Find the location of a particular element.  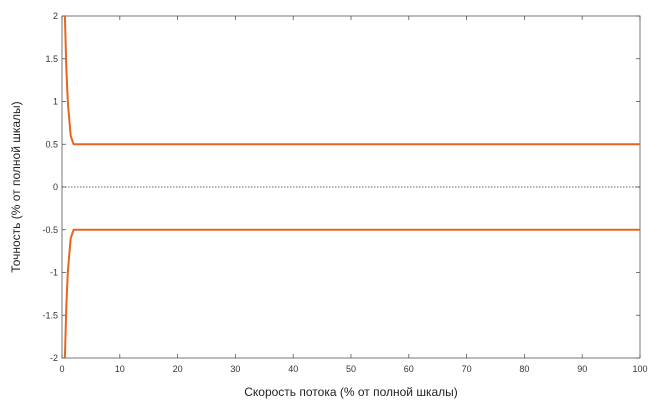

x-tick-label: 50 is located at coordinates (351, 369).